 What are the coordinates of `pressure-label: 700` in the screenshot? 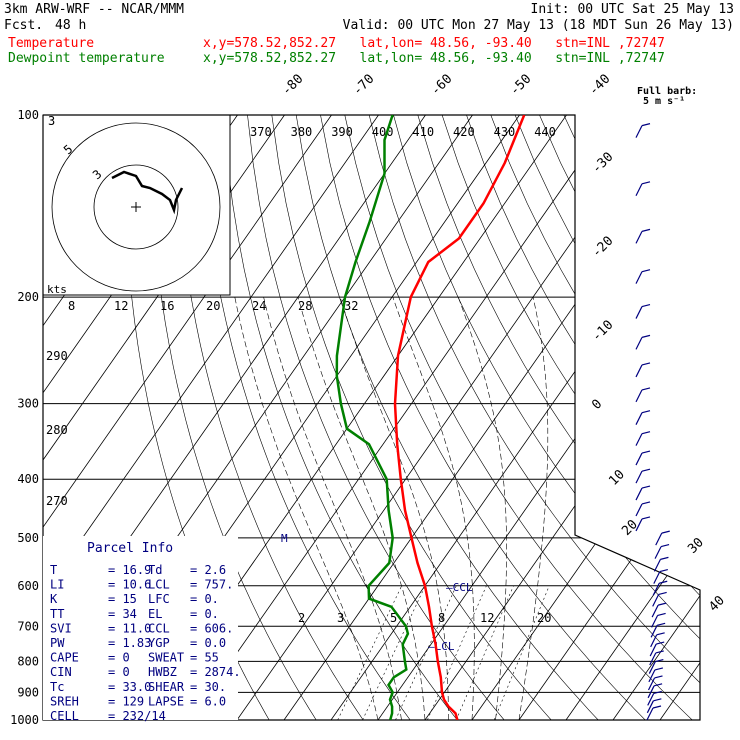 It's located at (28, 626).